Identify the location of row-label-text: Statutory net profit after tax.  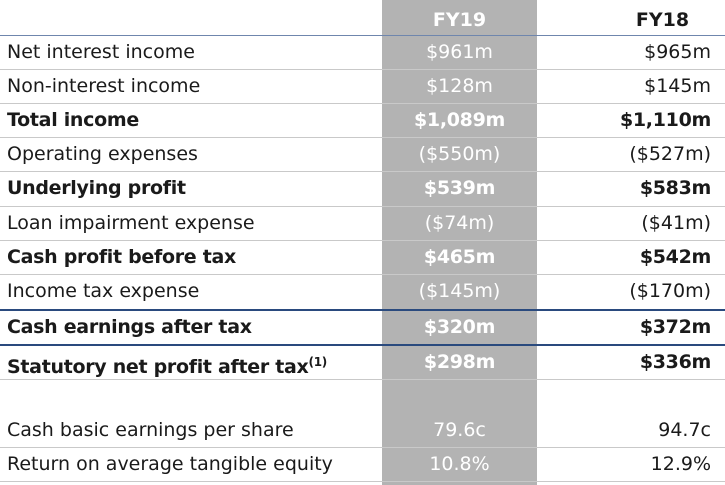
(158, 367).